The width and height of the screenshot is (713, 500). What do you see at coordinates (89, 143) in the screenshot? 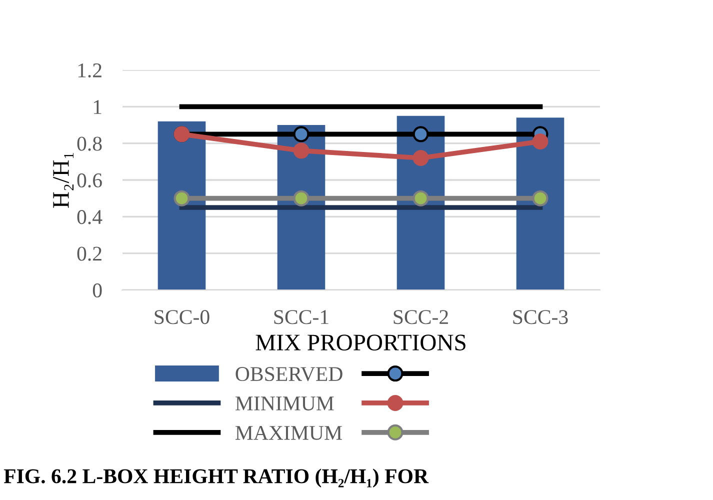
I see `y-tick-label: 0.8` at bounding box center [89, 143].